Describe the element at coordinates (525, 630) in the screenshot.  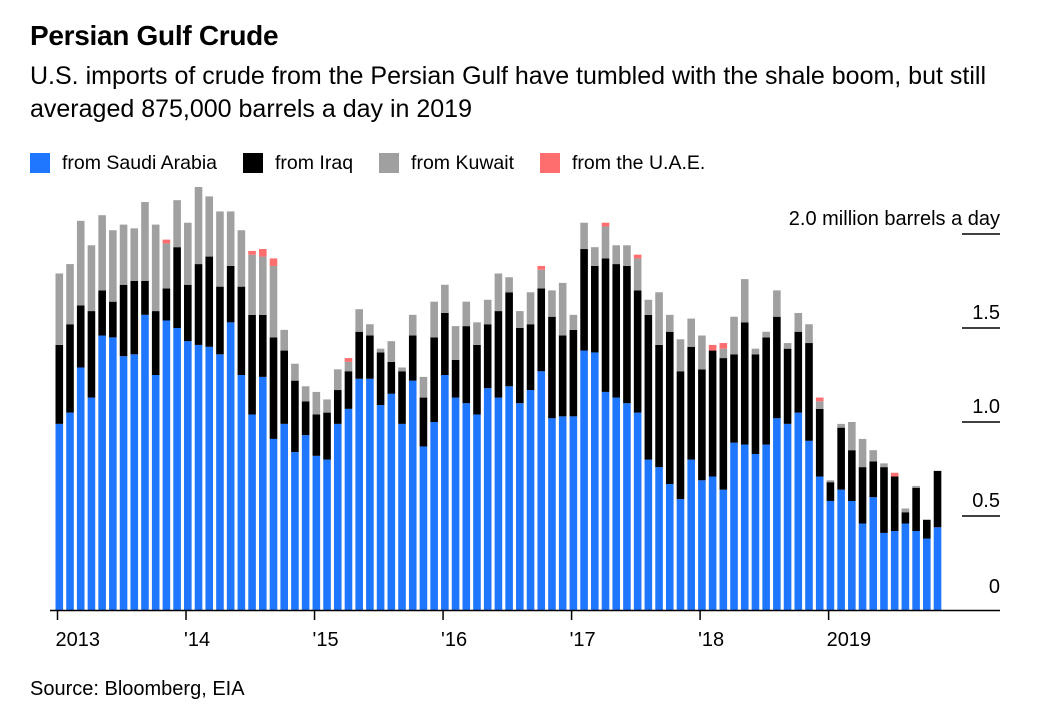
I see `x-axis: 2013 '14 '15 '16 '17 '18 2019` at that location.